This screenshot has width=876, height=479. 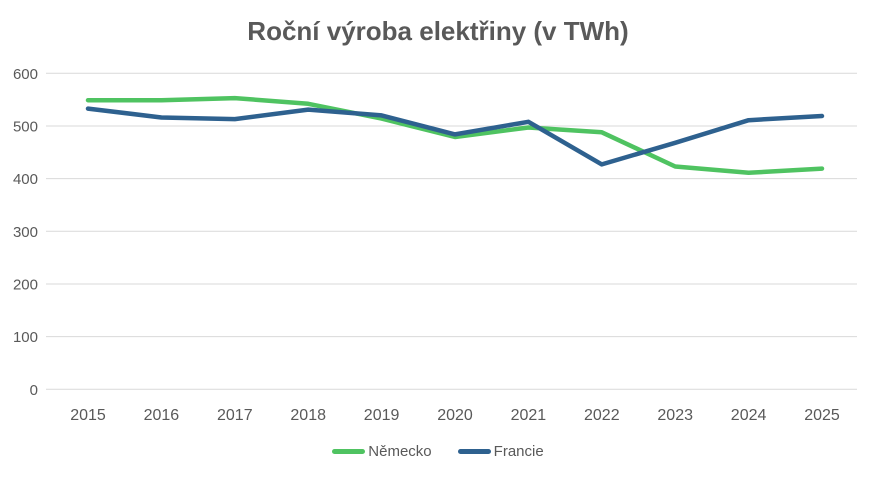 I want to click on y-axis-label-400: 400, so click(x=25, y=179).